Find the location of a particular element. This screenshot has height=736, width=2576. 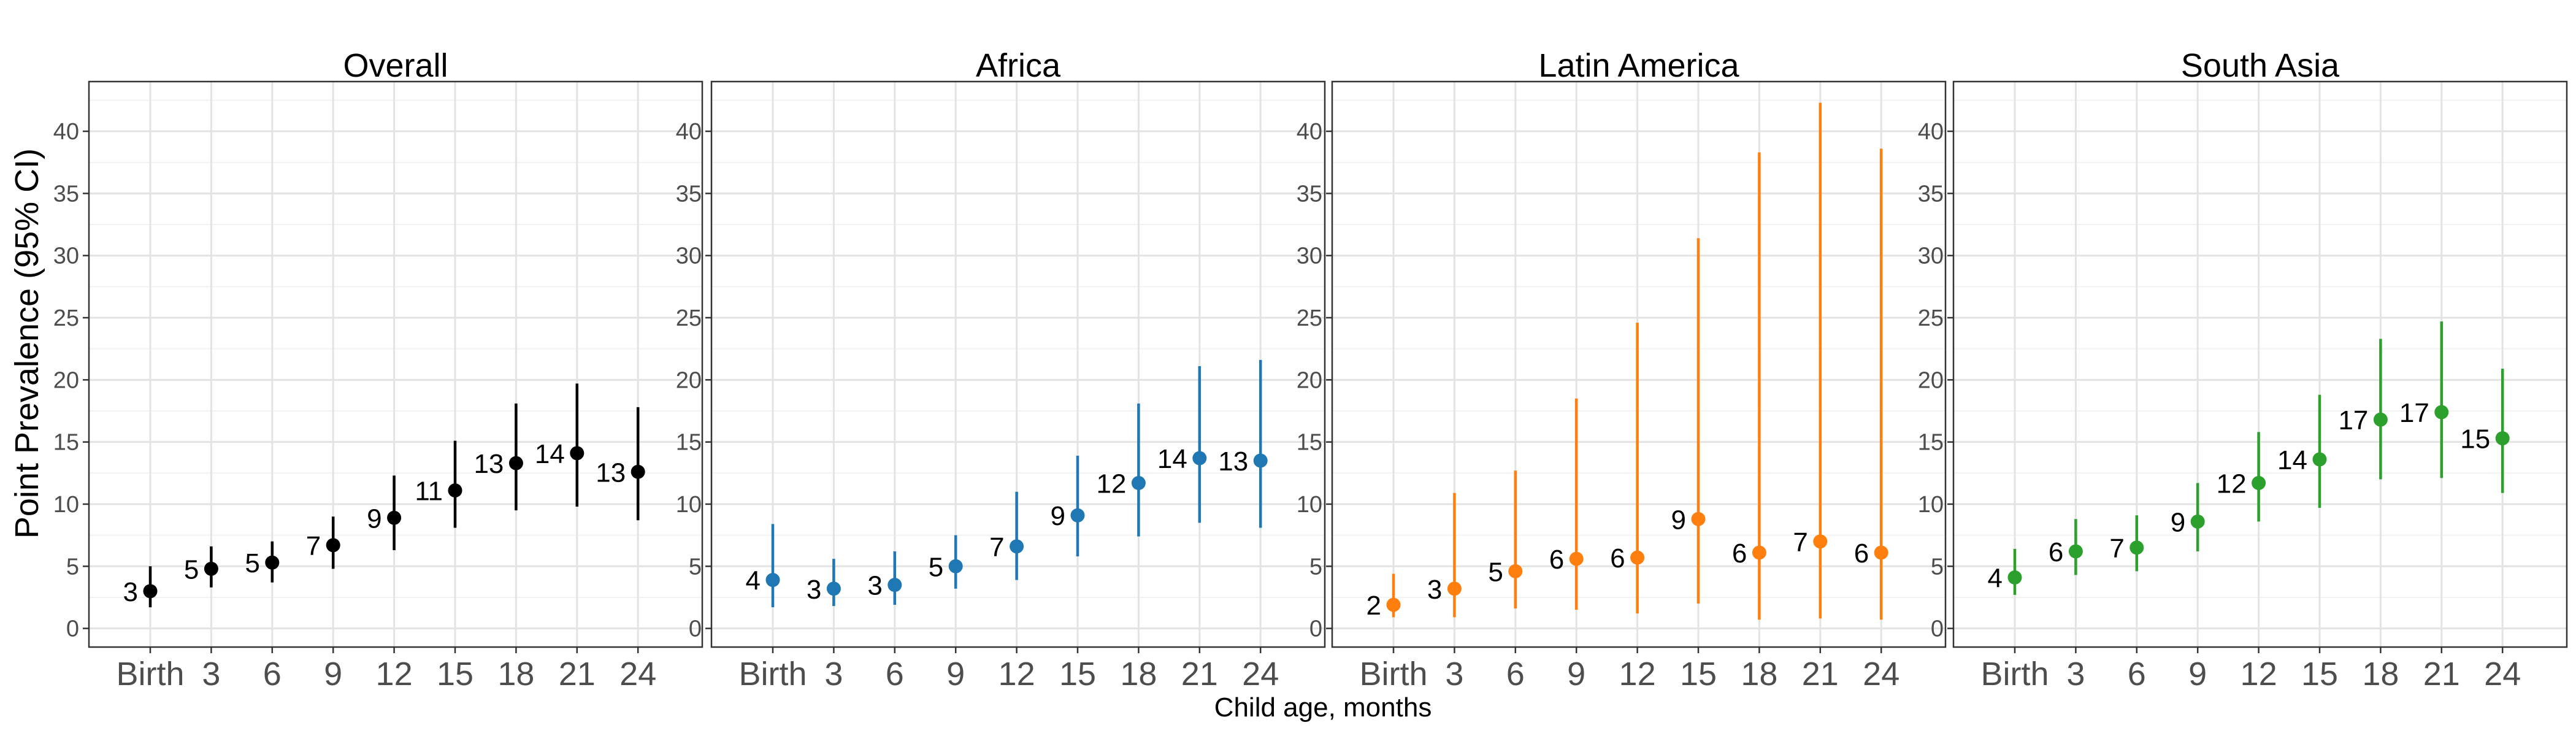

x-axis-title: Child age, months is located at coordinates (1323, 707).